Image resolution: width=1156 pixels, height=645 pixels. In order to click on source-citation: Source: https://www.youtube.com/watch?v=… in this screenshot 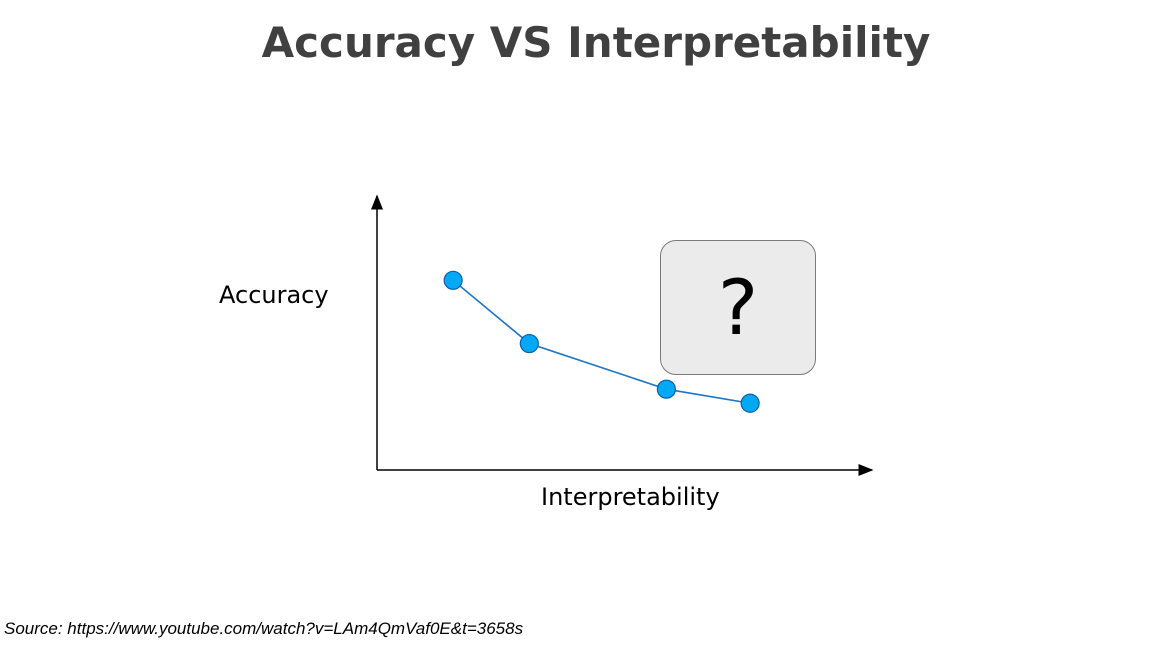, I will do `click(264, 628)`.